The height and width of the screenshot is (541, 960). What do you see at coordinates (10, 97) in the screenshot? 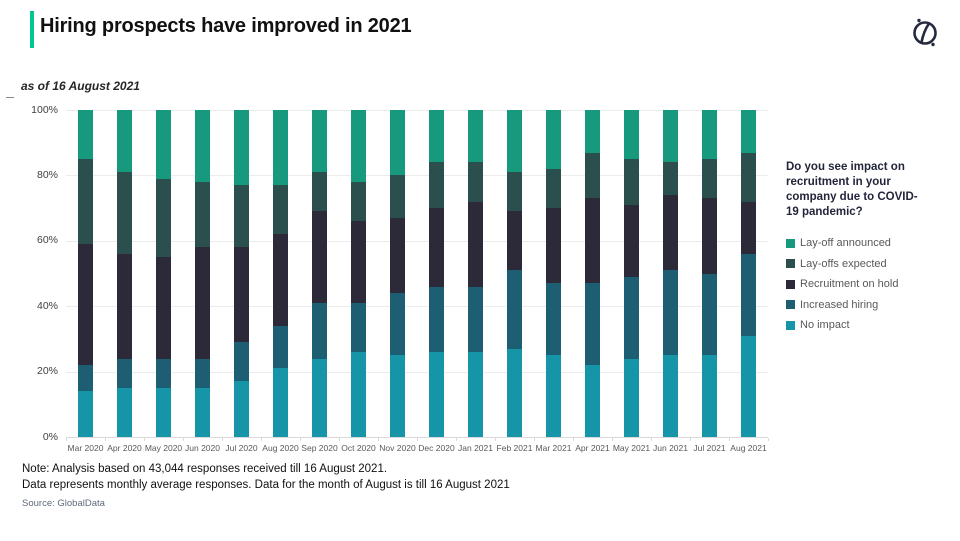
I see `collapsed-marker` at bounding box center [10, 97].